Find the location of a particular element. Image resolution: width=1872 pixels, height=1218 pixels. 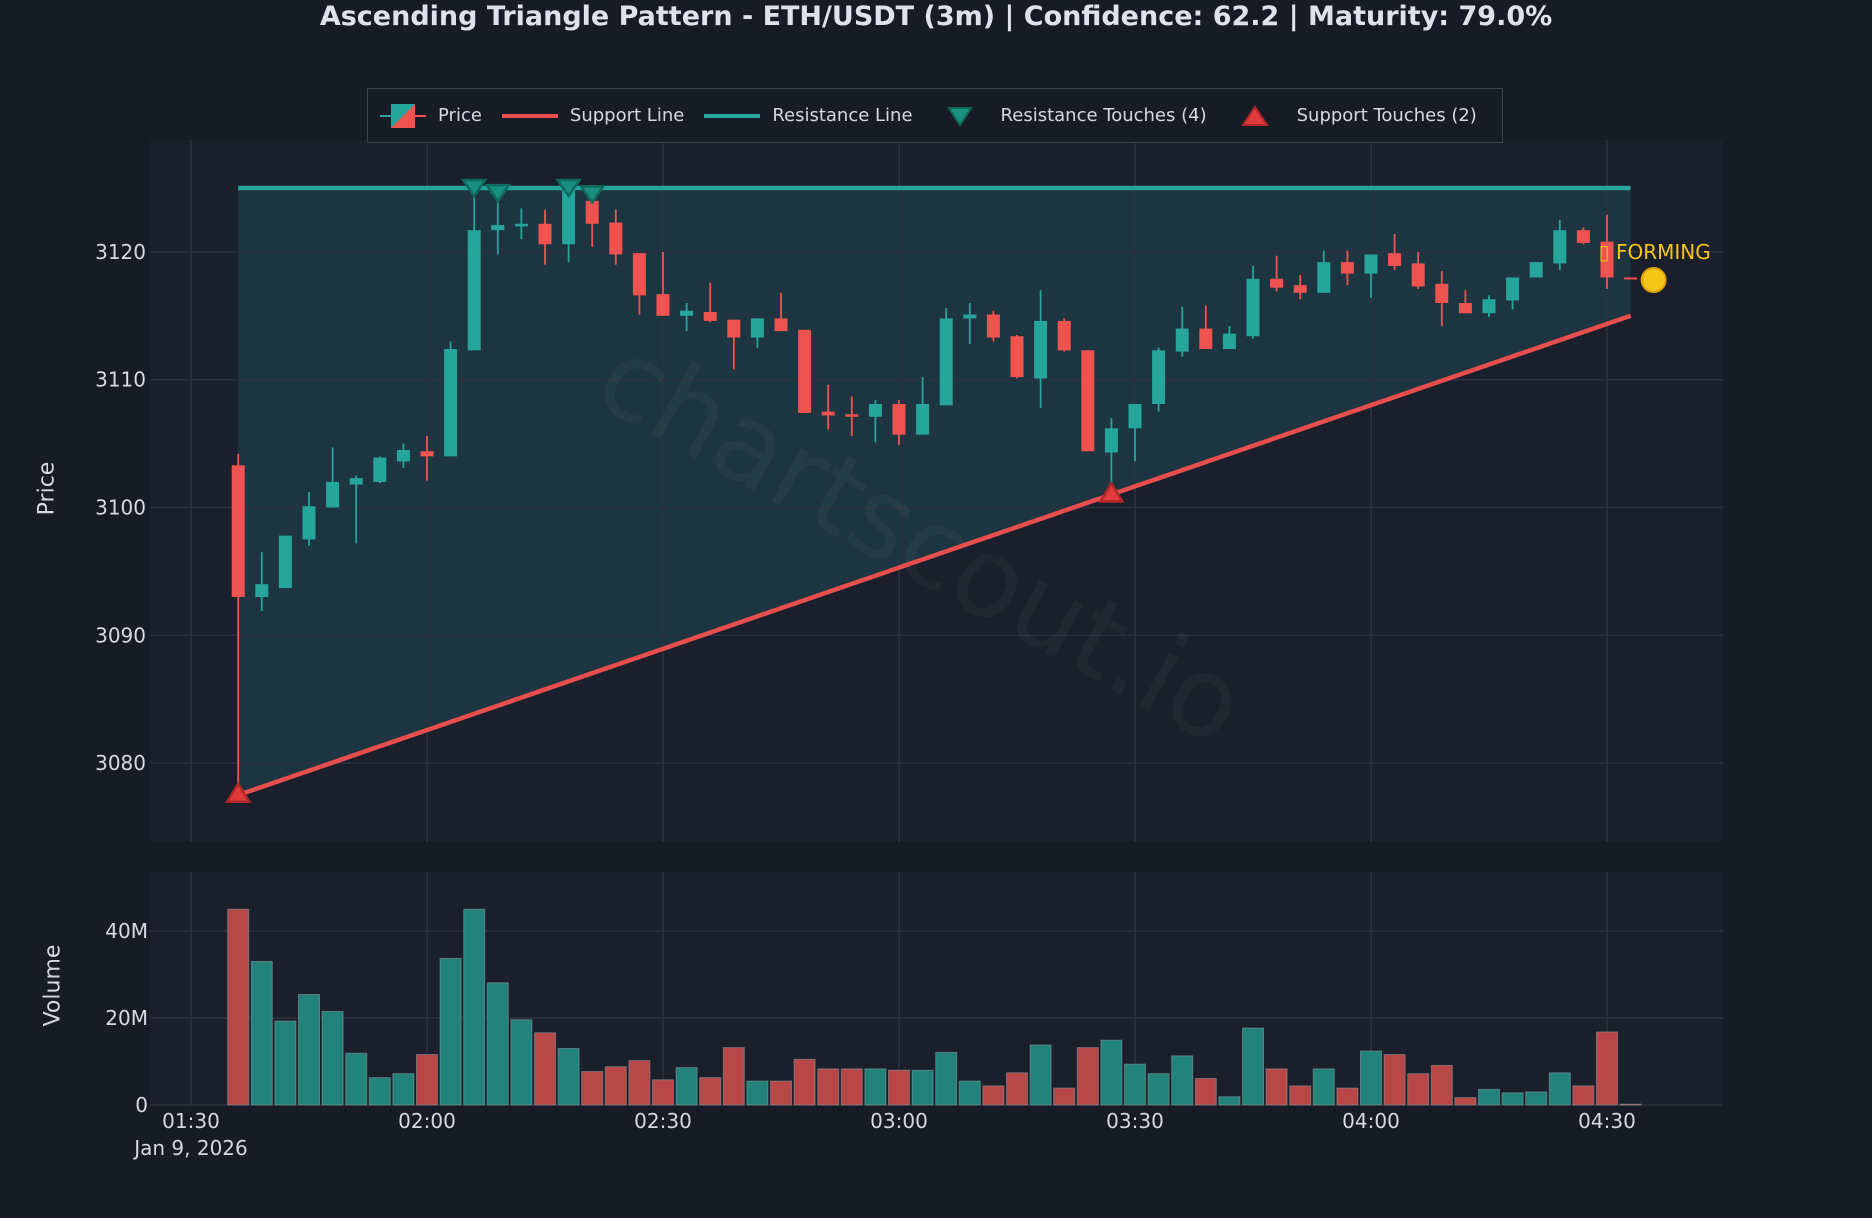

resistance-touch-marker is located at coordinates (498, 193).